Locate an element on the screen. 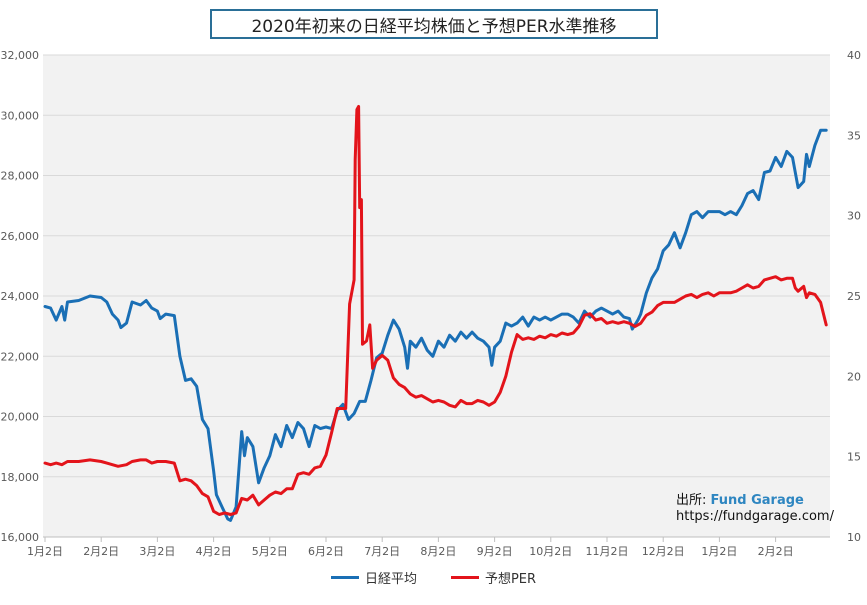  legend-swatch-nikkei is located at coordinates (344, 577).